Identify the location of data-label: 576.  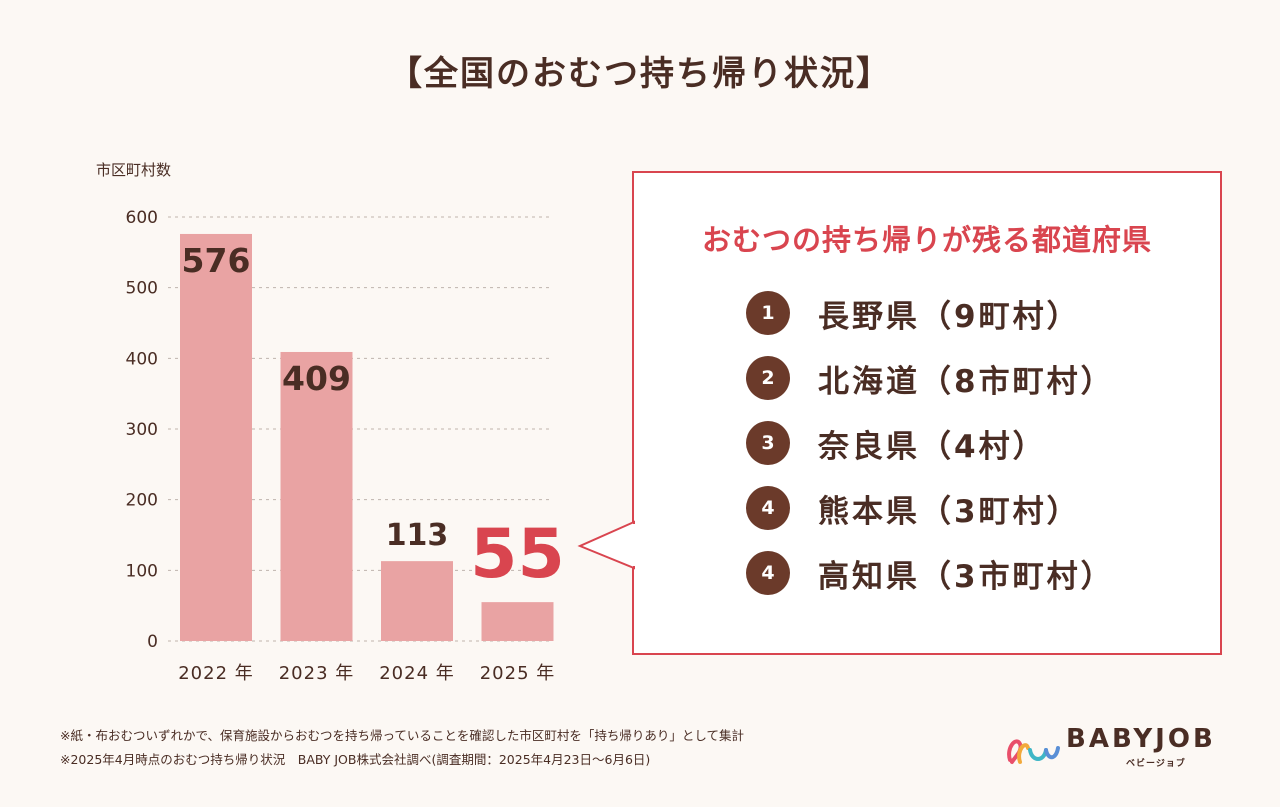
(216, 260).